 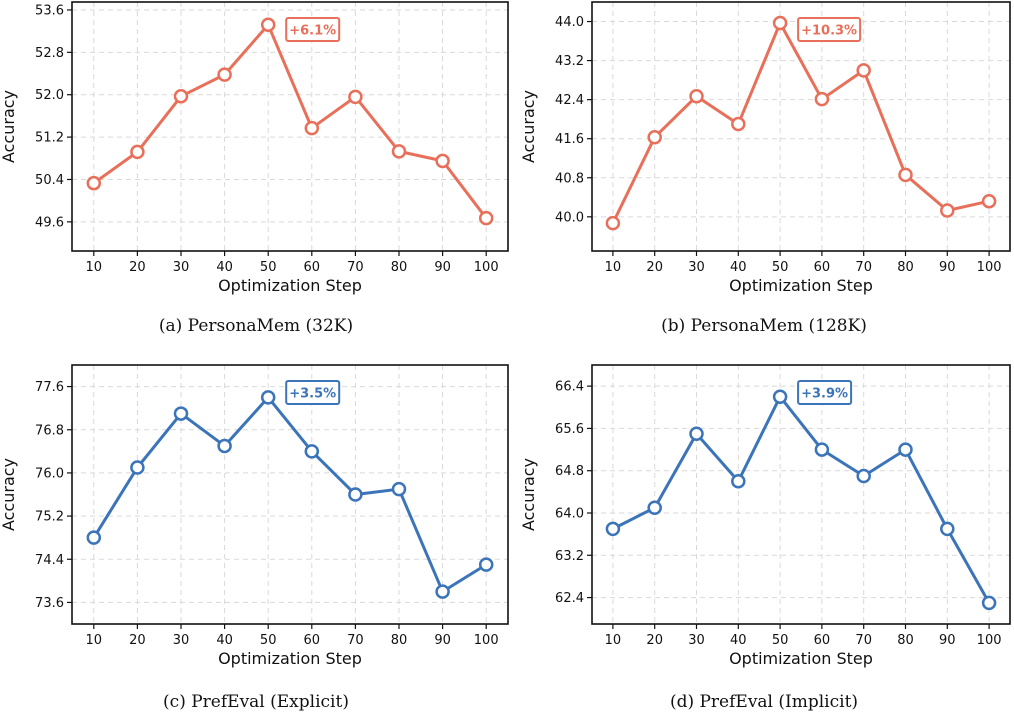 I want to click on panel-caption: (c) PrefEval (Explicit), so click(x=256, y=702).